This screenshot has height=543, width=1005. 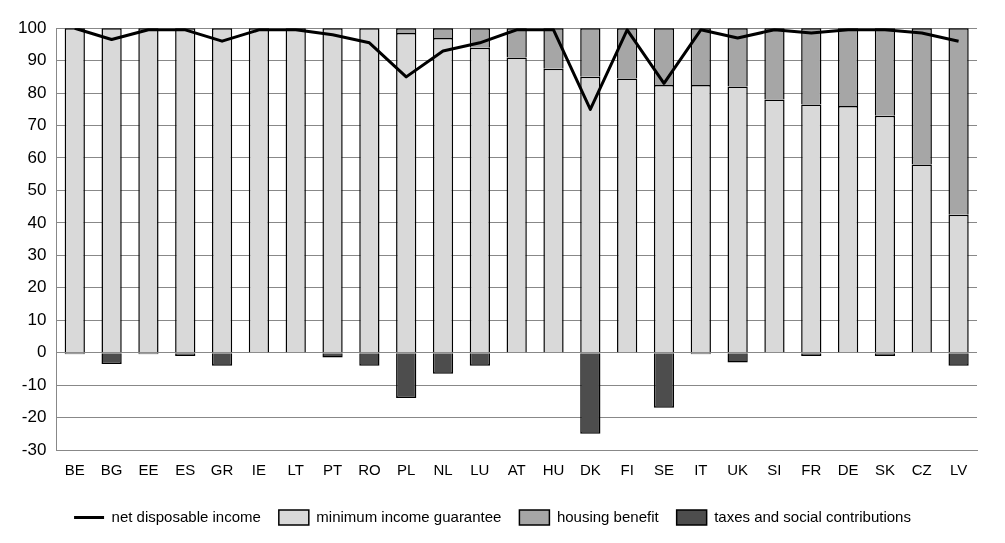 I want to click on y-tick-label: 70, so click(x=37, y=125).